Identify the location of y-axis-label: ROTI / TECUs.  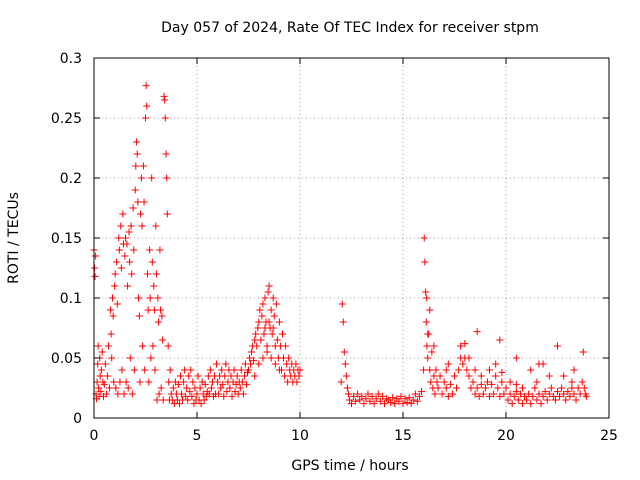
(14, 238).